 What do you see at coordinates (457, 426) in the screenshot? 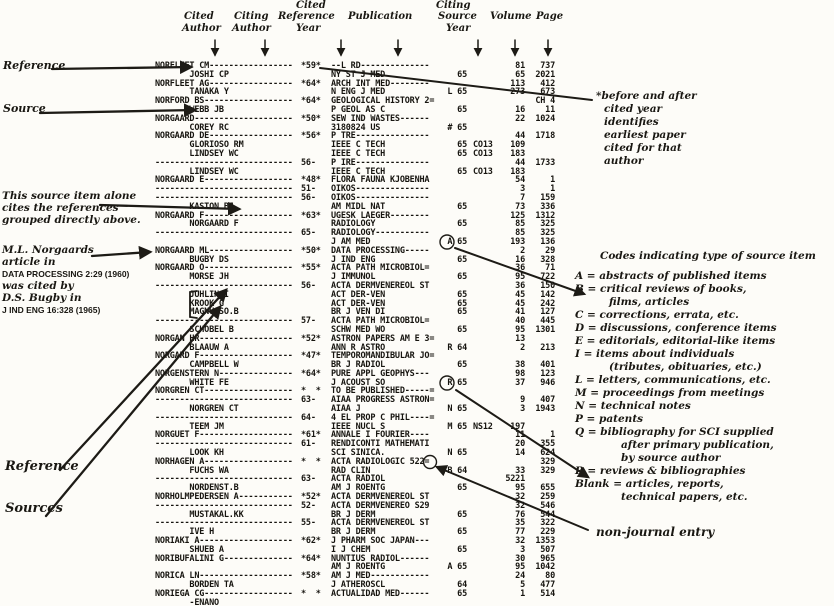
I see `citing-year-cell: M 65` at bounding box center [457, 426].